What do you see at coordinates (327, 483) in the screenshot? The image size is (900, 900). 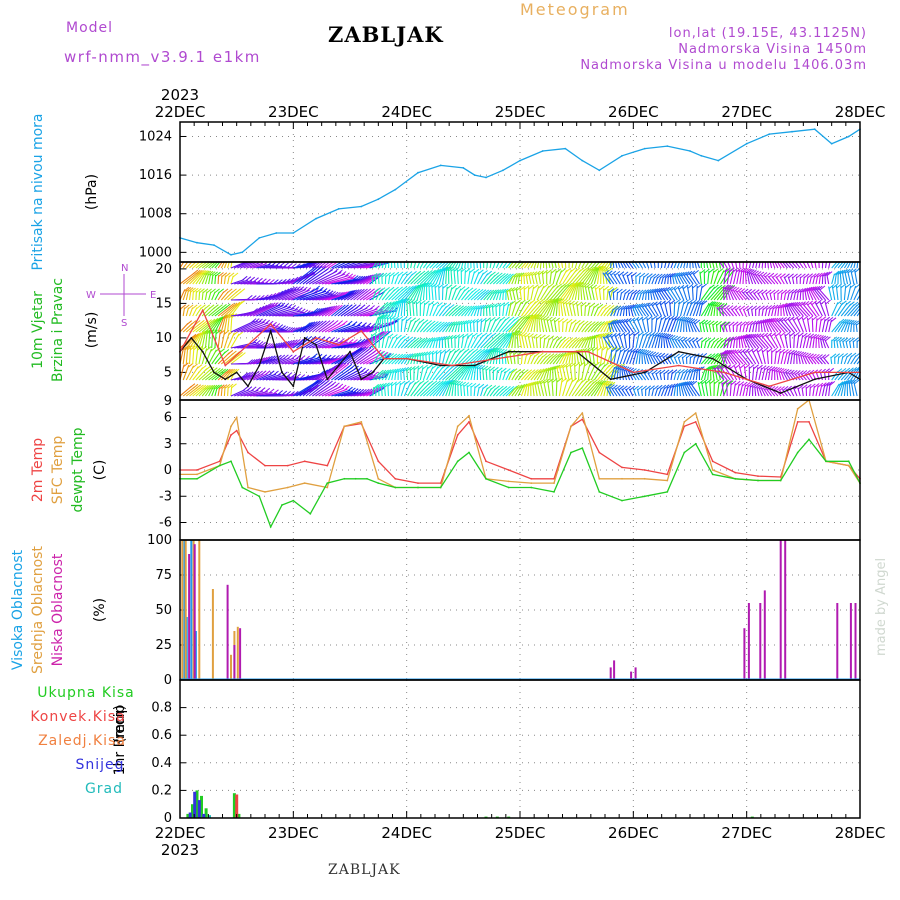 I see `temperature-series-2-point` at bounding box center [327, 483].